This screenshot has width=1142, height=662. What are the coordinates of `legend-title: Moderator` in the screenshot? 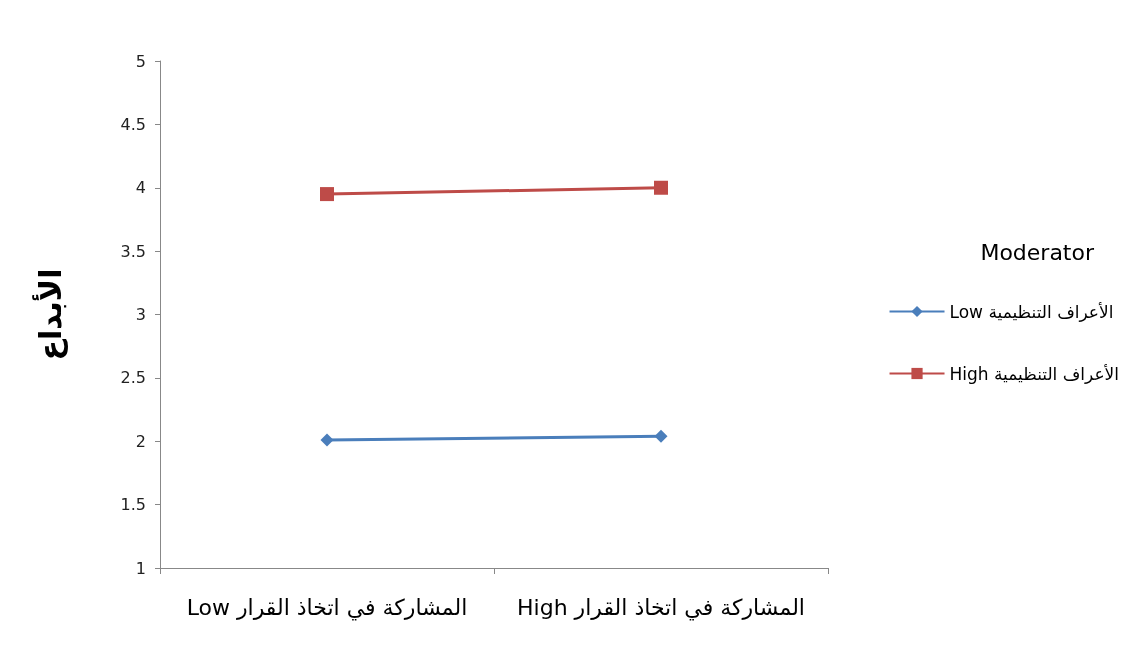 It's located at (1037, 252).